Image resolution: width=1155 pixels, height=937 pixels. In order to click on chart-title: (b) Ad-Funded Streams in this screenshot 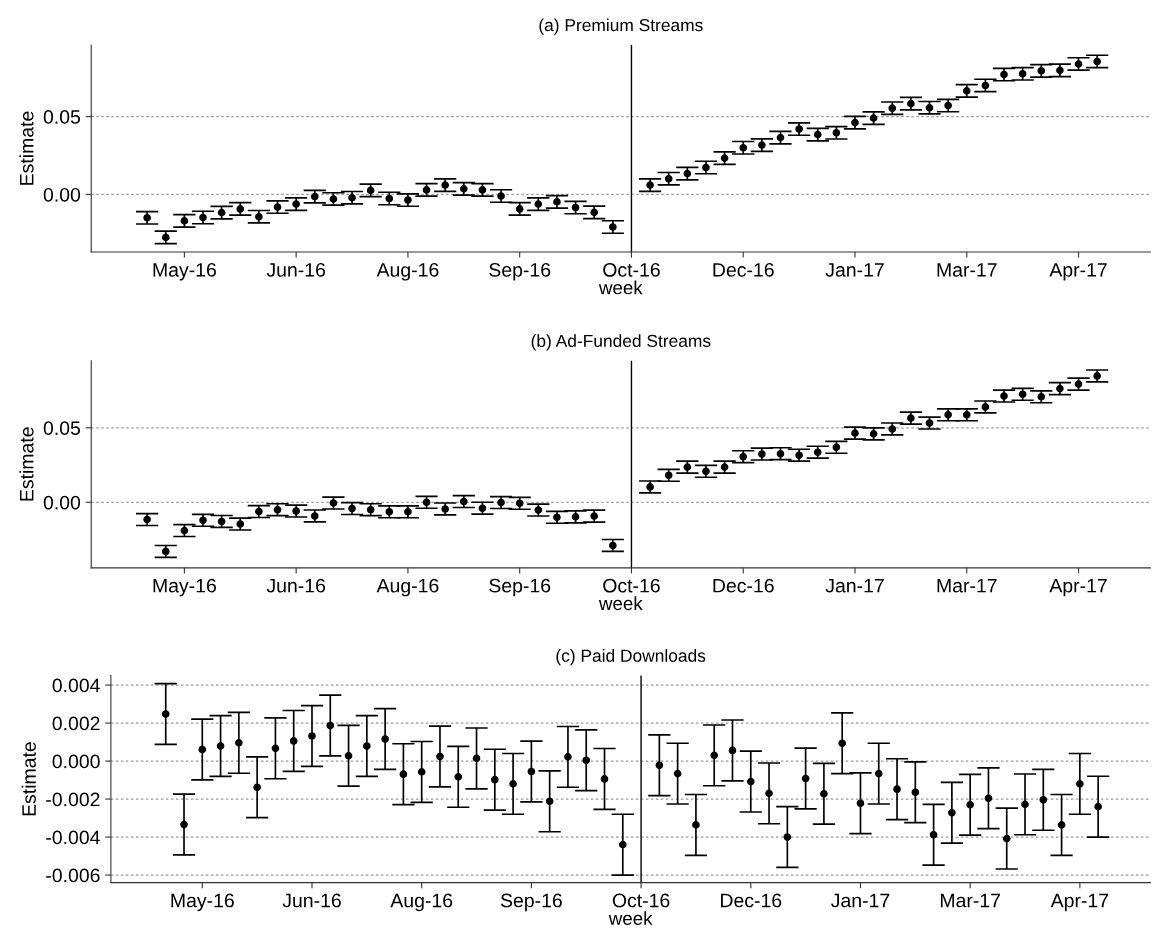, I will do `click(621, 342)`.